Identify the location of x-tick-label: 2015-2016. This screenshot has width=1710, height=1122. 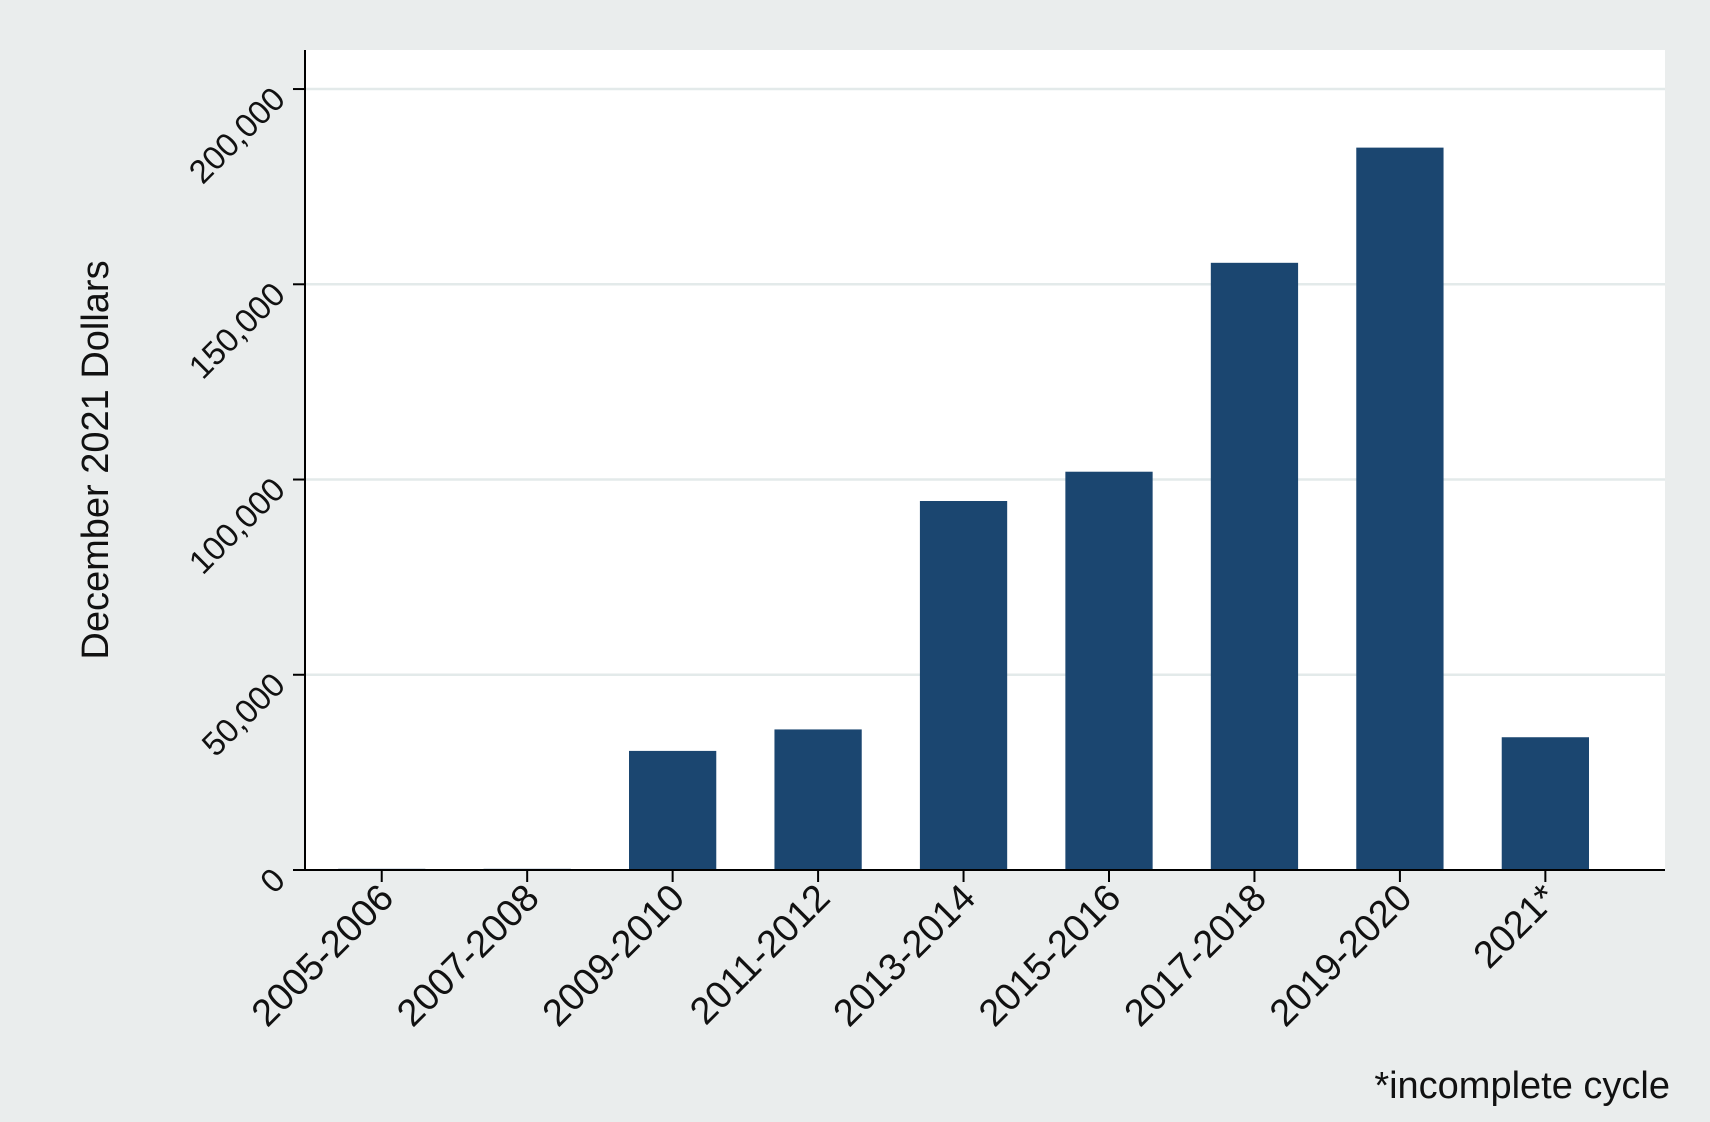
(1050, 956).